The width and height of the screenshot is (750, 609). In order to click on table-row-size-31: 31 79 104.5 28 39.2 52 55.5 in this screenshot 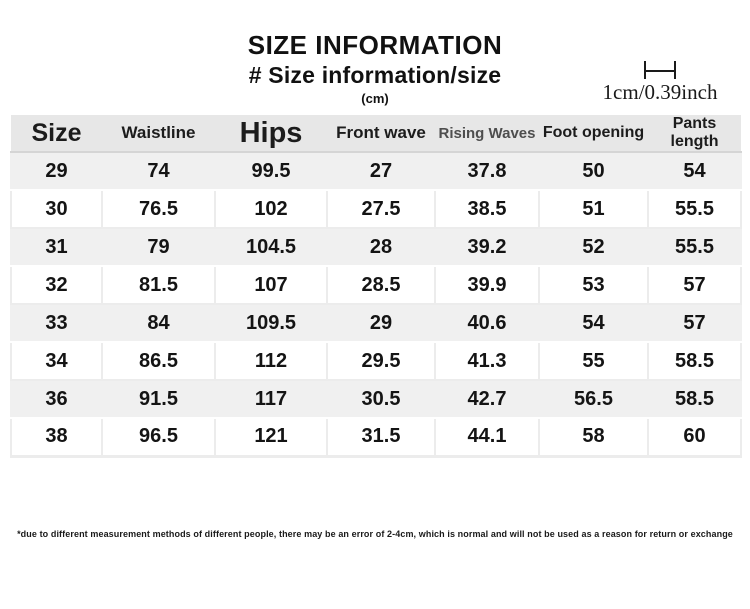, I will do `click(376, 247)`.